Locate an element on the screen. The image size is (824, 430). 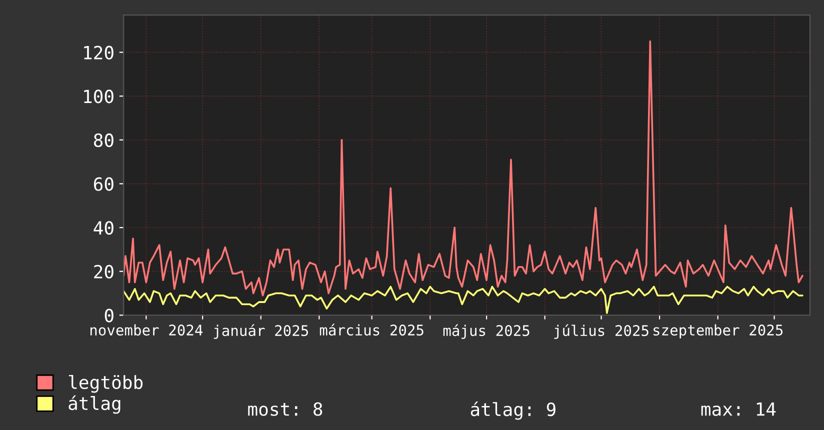
y-tick-label: 80 is located at coordinates (104, 140).